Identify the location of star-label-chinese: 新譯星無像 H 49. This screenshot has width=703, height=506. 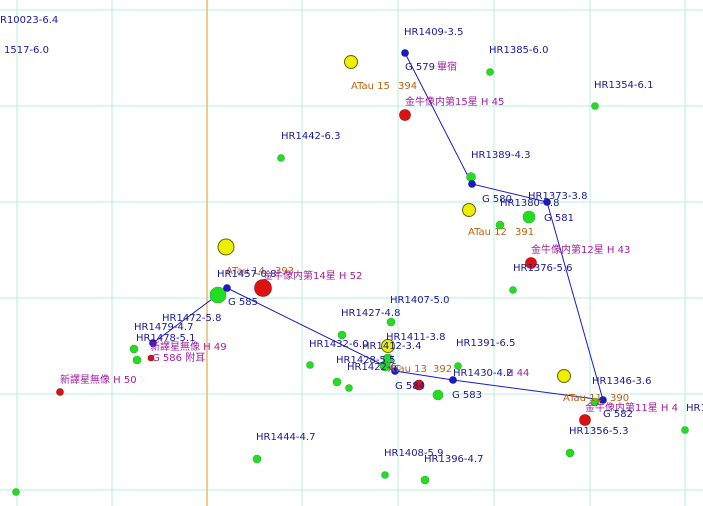
(188, 346).